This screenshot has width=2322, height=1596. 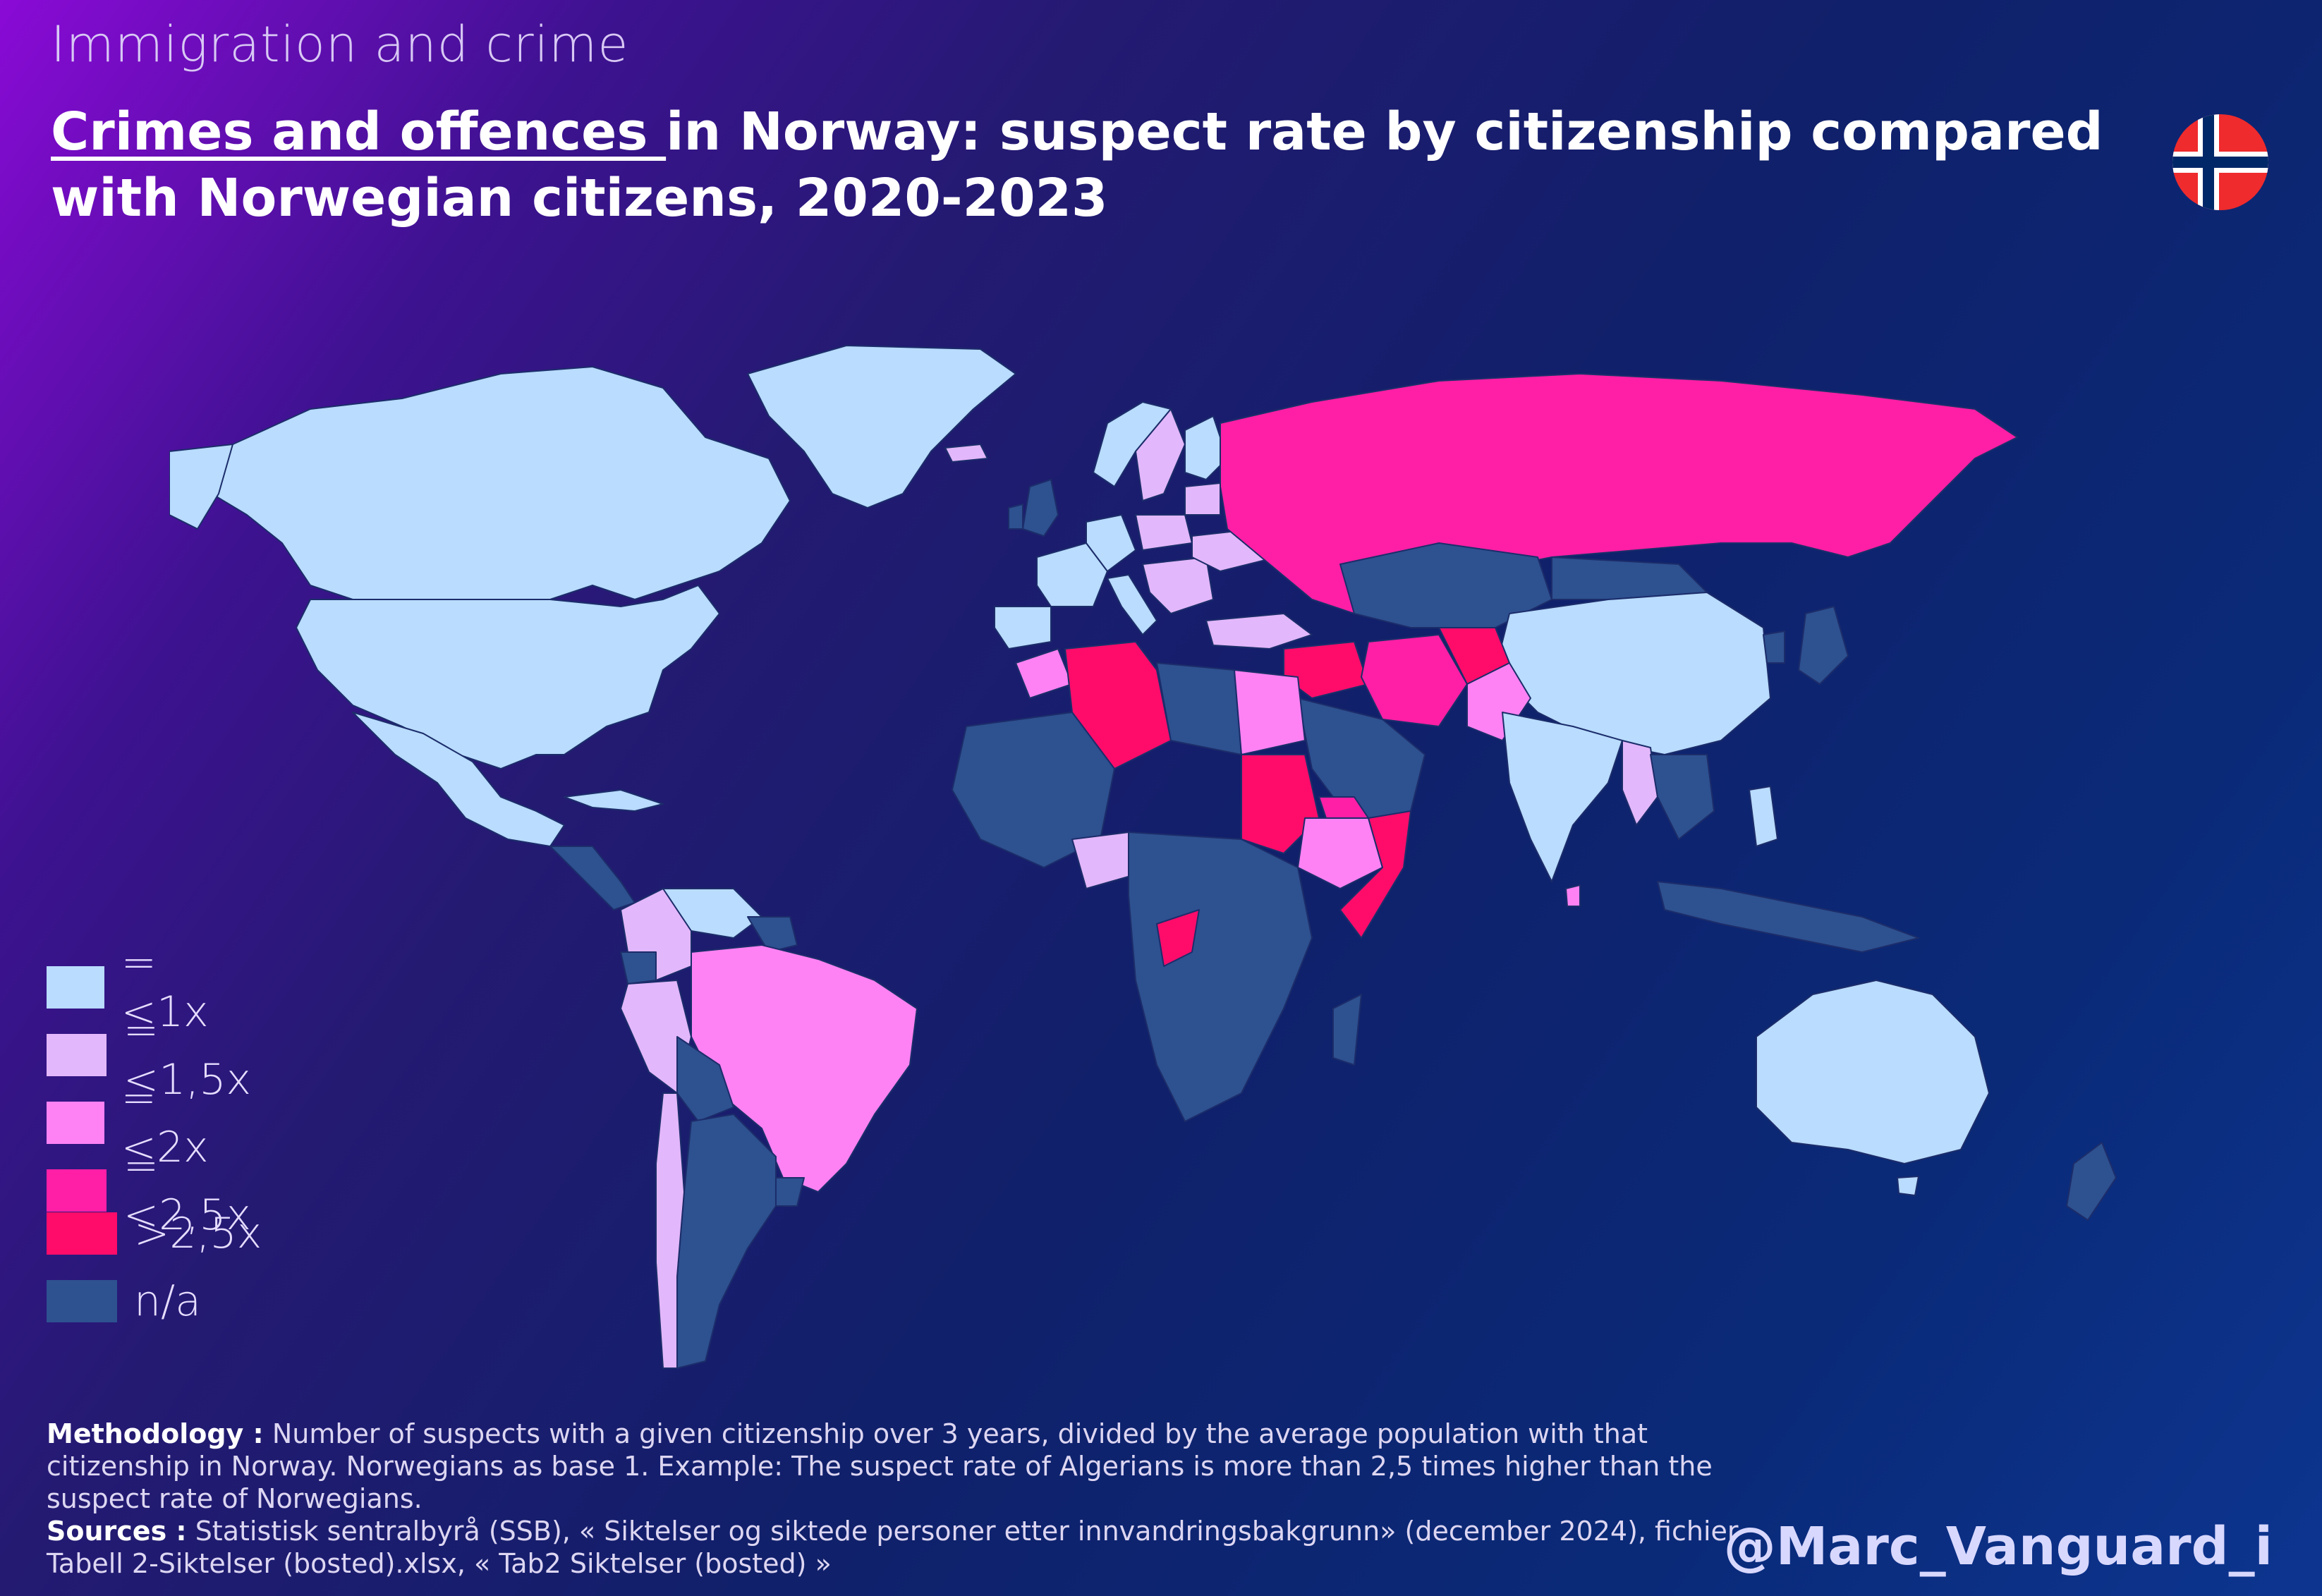 I want to click on italy, so click(x=1132, y=604).